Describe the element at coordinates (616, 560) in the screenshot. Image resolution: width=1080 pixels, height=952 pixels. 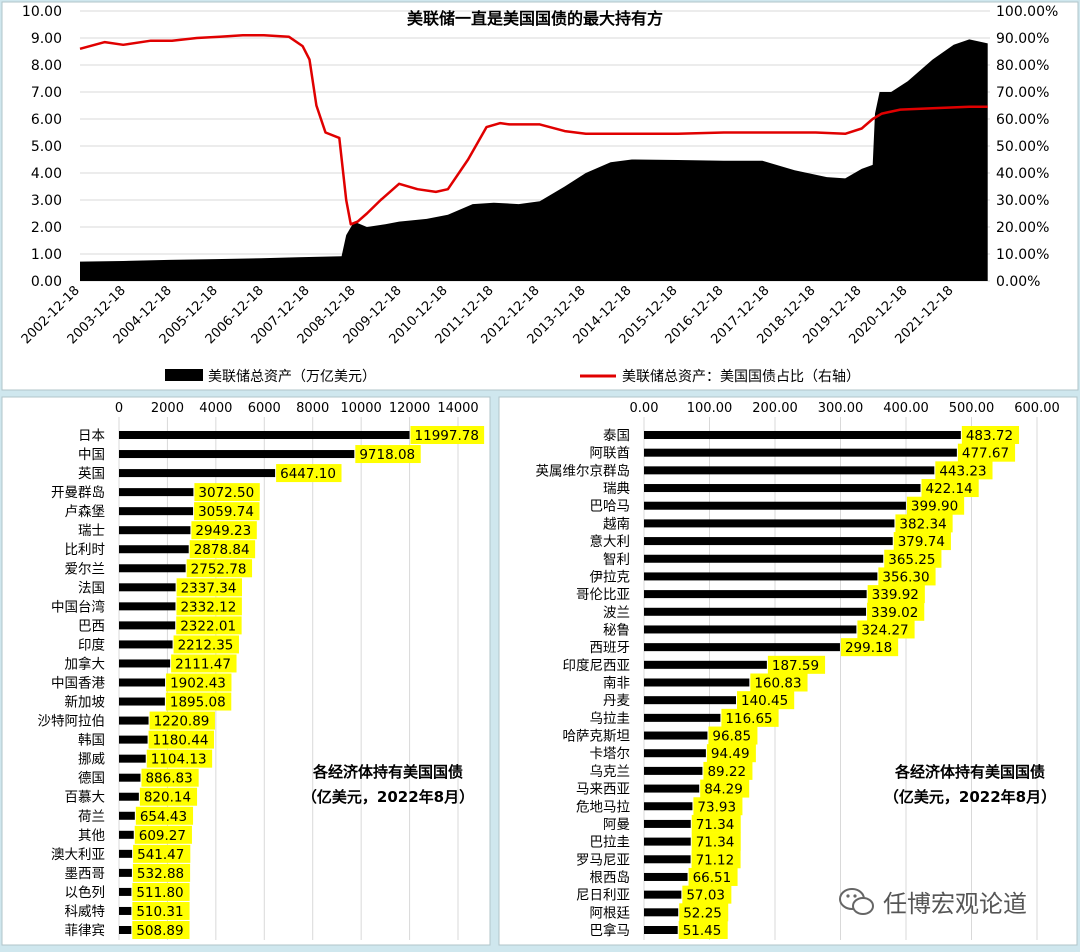
I see `bar-category-label: 智利` at that location.